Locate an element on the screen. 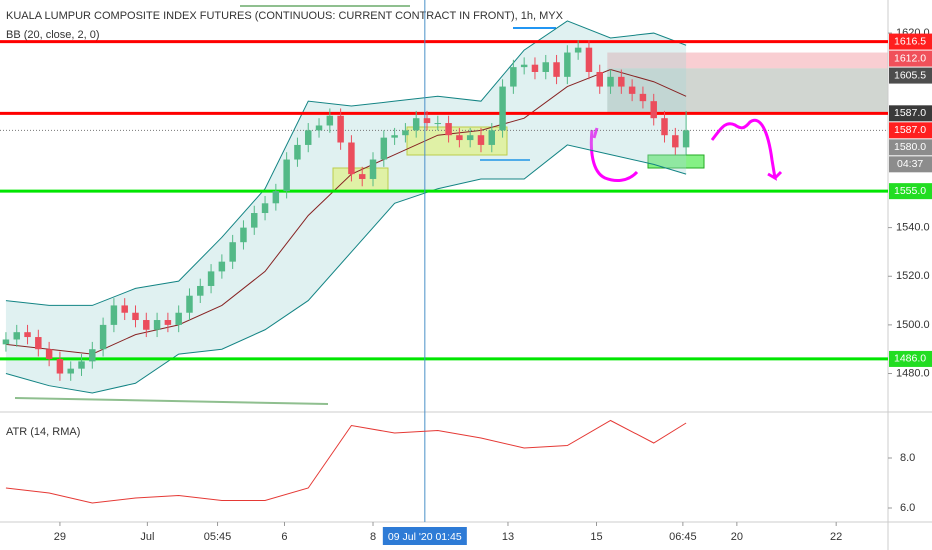 The width and height of the screenshot is (932, 550). countdown-bg is located at coordinates (910, 164).